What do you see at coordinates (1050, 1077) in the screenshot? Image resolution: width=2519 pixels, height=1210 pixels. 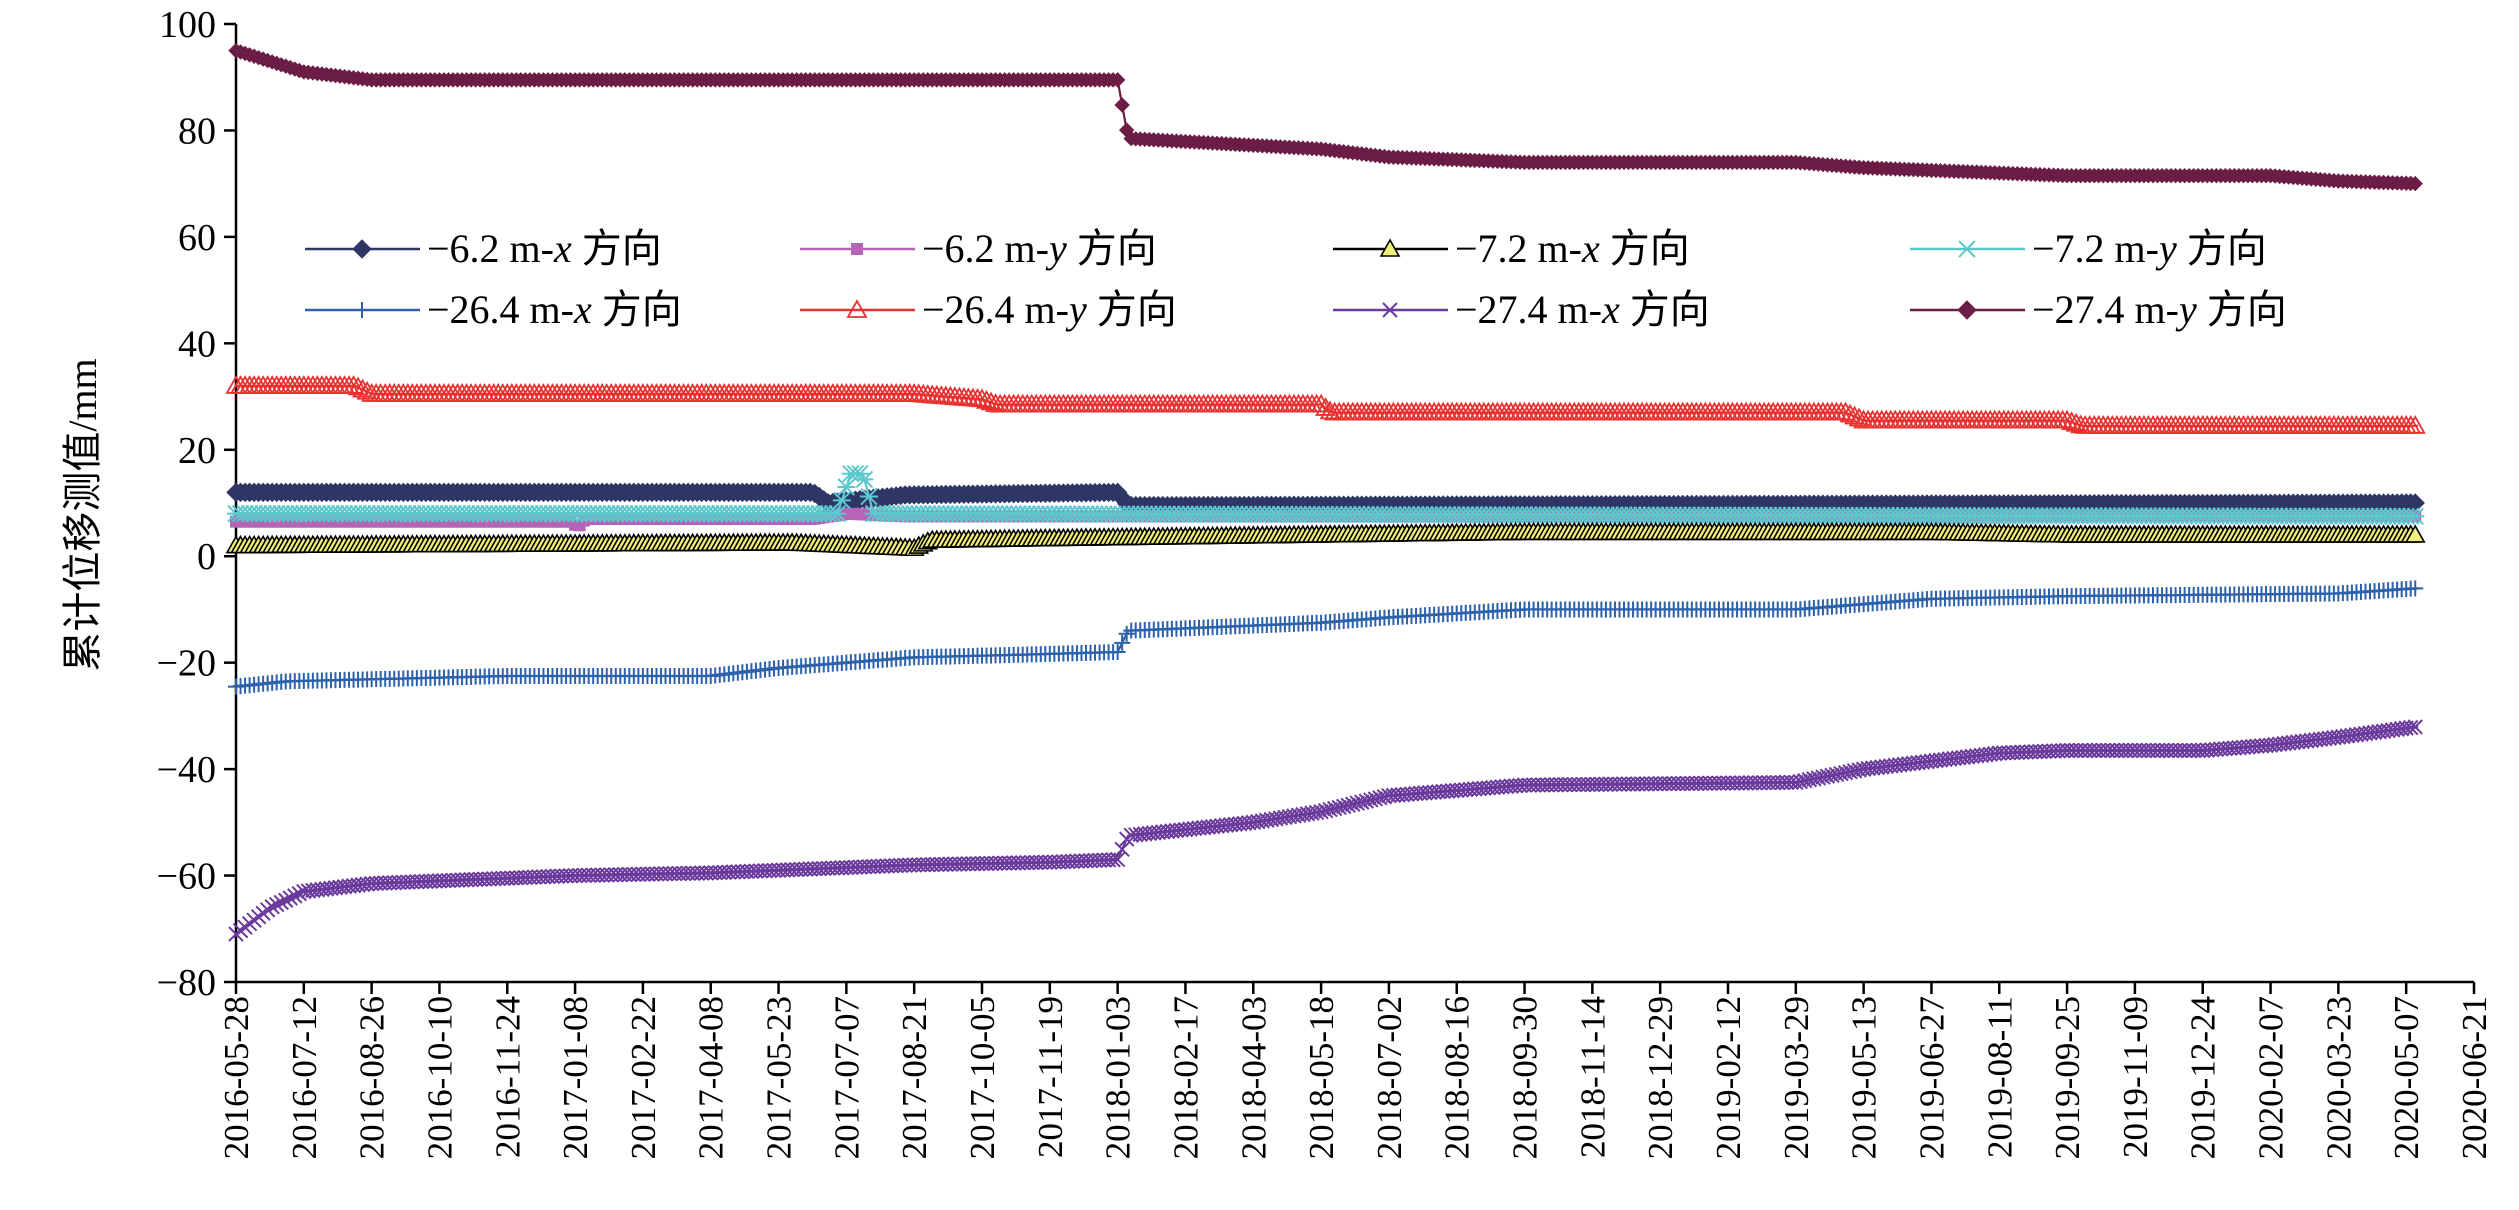 I see `x-tick-label: 2017-11-19` at bounding box center [1050, 1077].